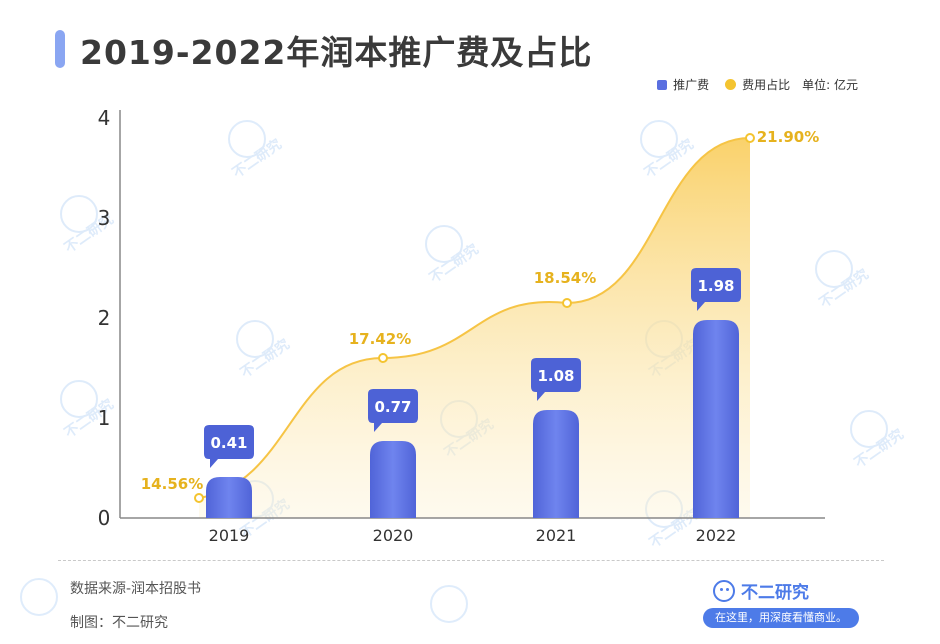  What do you see at coordinates (691, 85) in the screenshot?
I see `legend-bar-label: 推广费` at bounding box center [691, 85].